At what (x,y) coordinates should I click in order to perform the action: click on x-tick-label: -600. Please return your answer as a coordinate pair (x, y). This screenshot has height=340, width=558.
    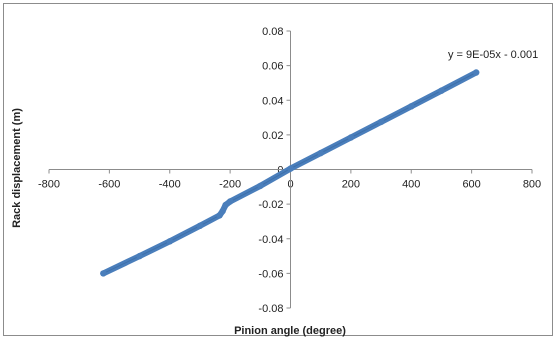
    Looking at the image, I should click on (109, 185).